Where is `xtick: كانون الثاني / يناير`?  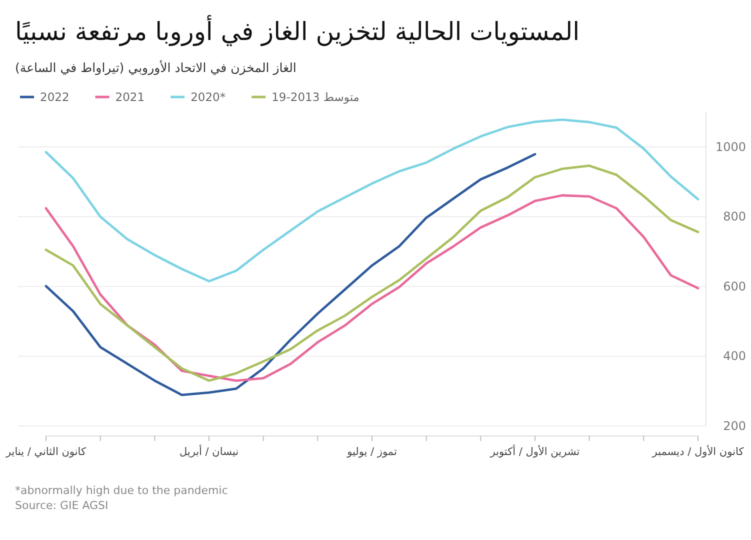 xtick: كانون الثاني / يناير is located at coordinates (46, 452).